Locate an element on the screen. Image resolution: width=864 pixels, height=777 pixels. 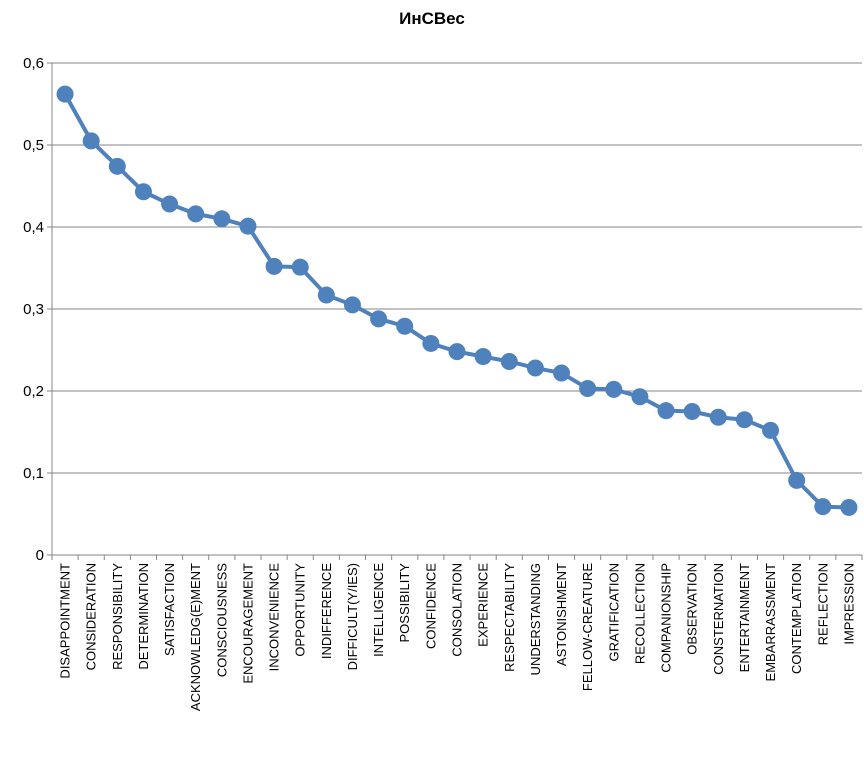
x-category-label: DIFFICULT(Y/IES) is located at coordinates (352, 616).